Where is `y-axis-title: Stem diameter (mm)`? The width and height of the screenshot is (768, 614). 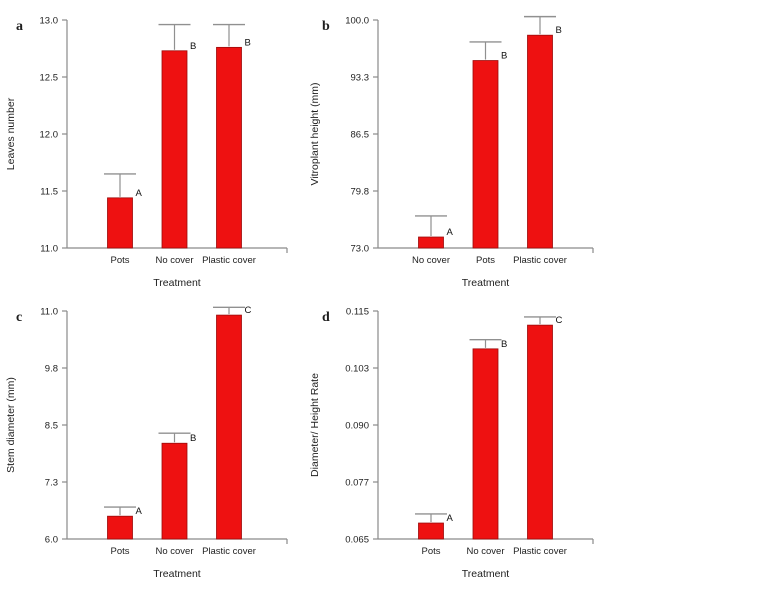
y-axis-title: Stem diameter (mm) is located at coordinates (11, 425).